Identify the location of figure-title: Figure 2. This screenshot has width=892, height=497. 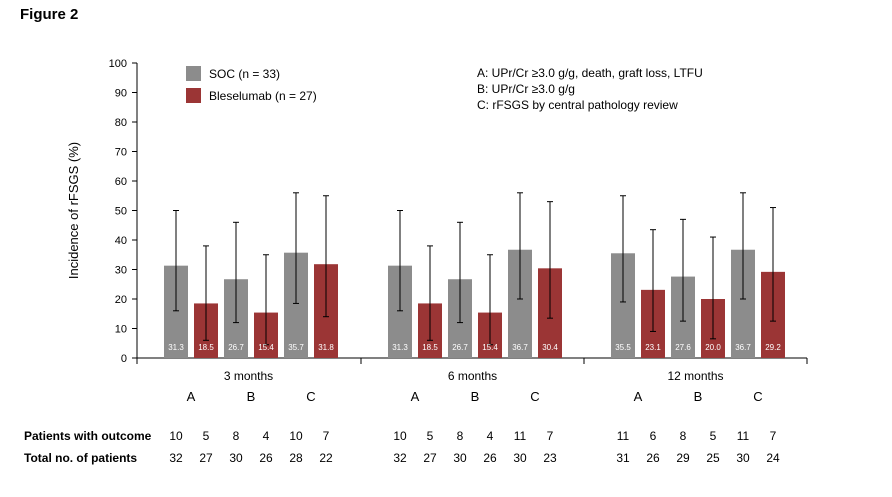
(49, 14).